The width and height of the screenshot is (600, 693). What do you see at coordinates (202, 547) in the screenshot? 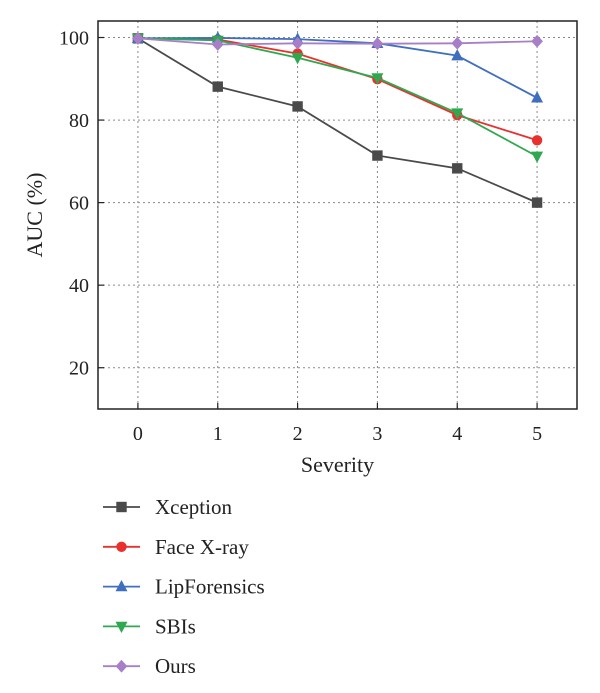
I see `legend-label-face-x-ray: Face X-ray` at bounding box center [202, 547].